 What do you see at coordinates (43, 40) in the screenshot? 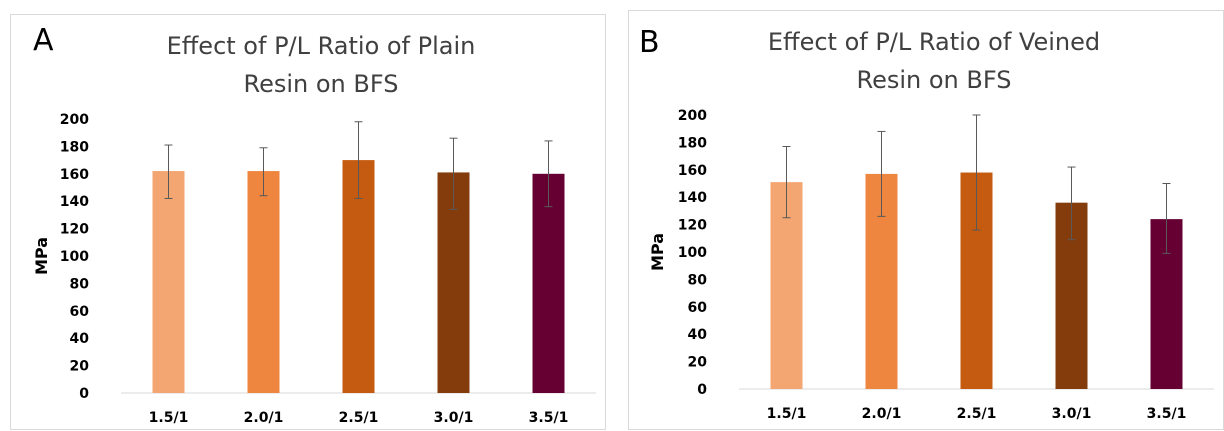
I see `panel-label: A` at bounding box center [43, 40].